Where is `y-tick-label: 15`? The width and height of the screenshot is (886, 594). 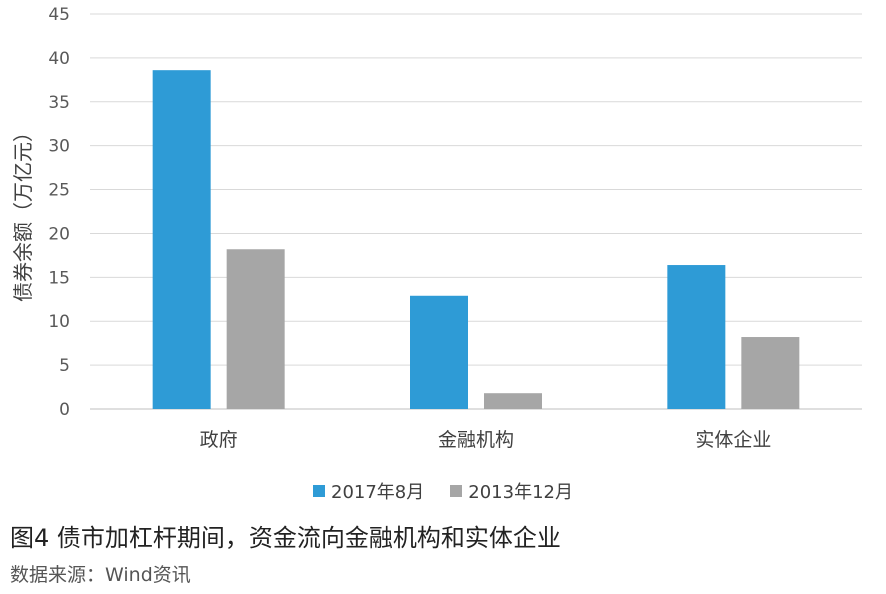
y-tick-label: 15 is located at coordinates (59, 278).